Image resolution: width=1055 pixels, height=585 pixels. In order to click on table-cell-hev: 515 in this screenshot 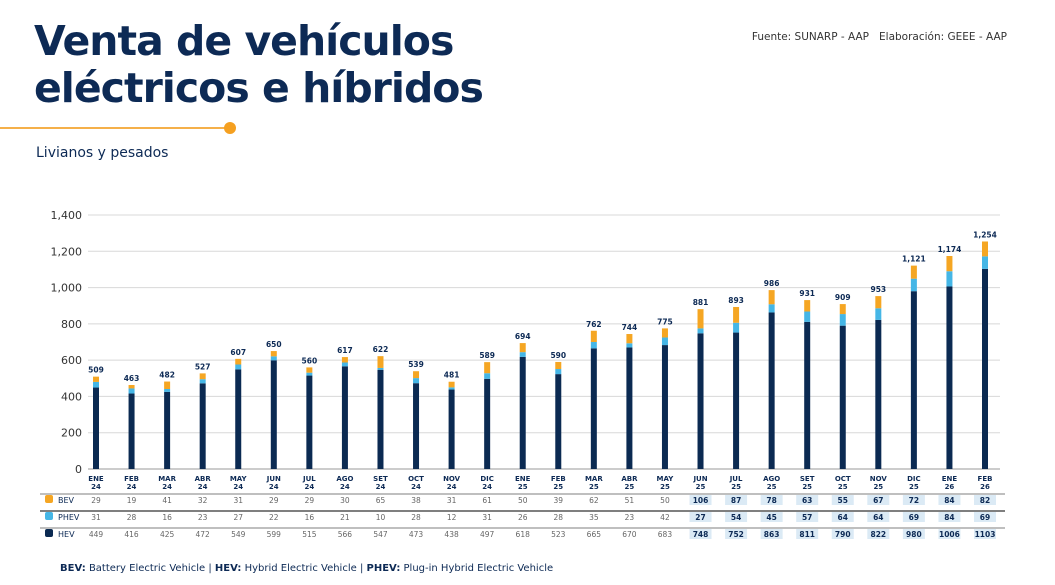, I will do `click(309, 534)`.